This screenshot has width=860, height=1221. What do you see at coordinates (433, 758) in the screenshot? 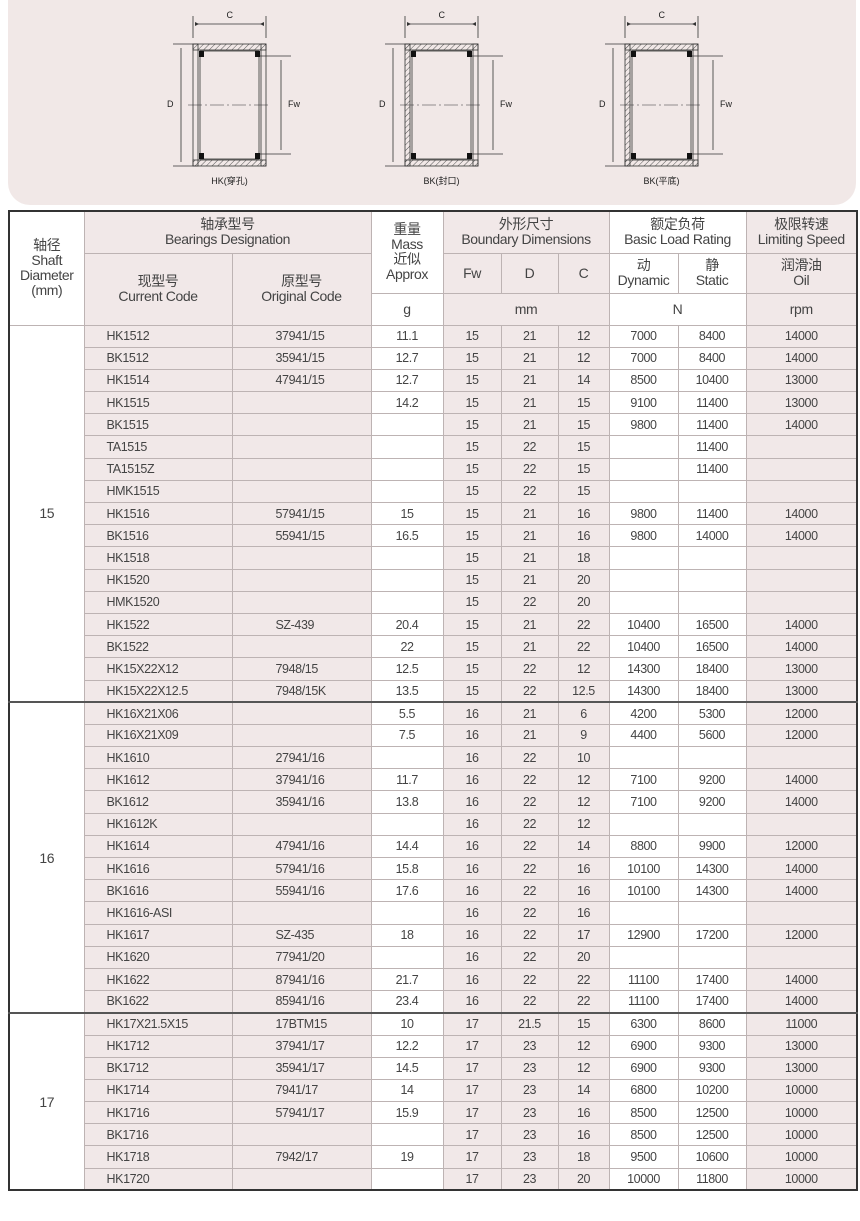
I see `table-row: HK1610 27941/16 16 22 10` at bounding box center [433, 758].